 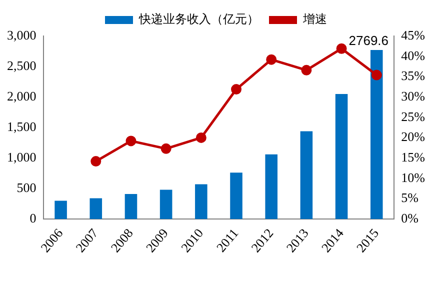 I want to click on y-tick-label: 2,500, so click(x=21, y=65).